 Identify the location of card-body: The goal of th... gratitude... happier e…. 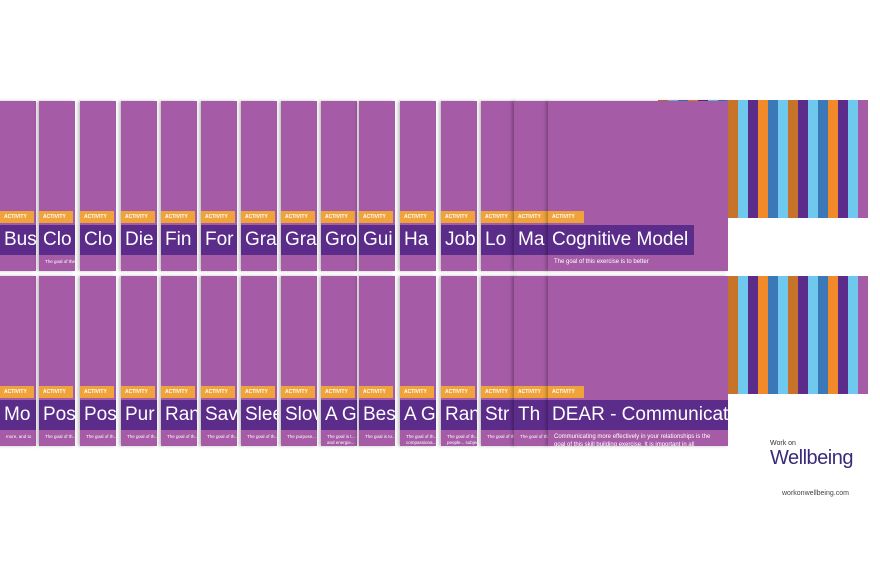
(535, 436).